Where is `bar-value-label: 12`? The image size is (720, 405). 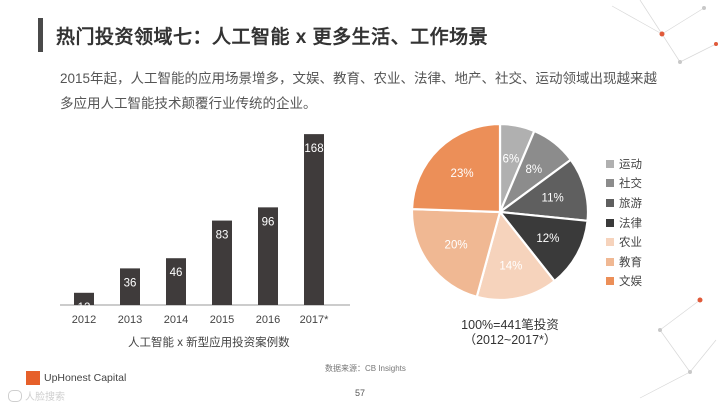
bar-value-label: 12 is located at coordinates (84, 308).